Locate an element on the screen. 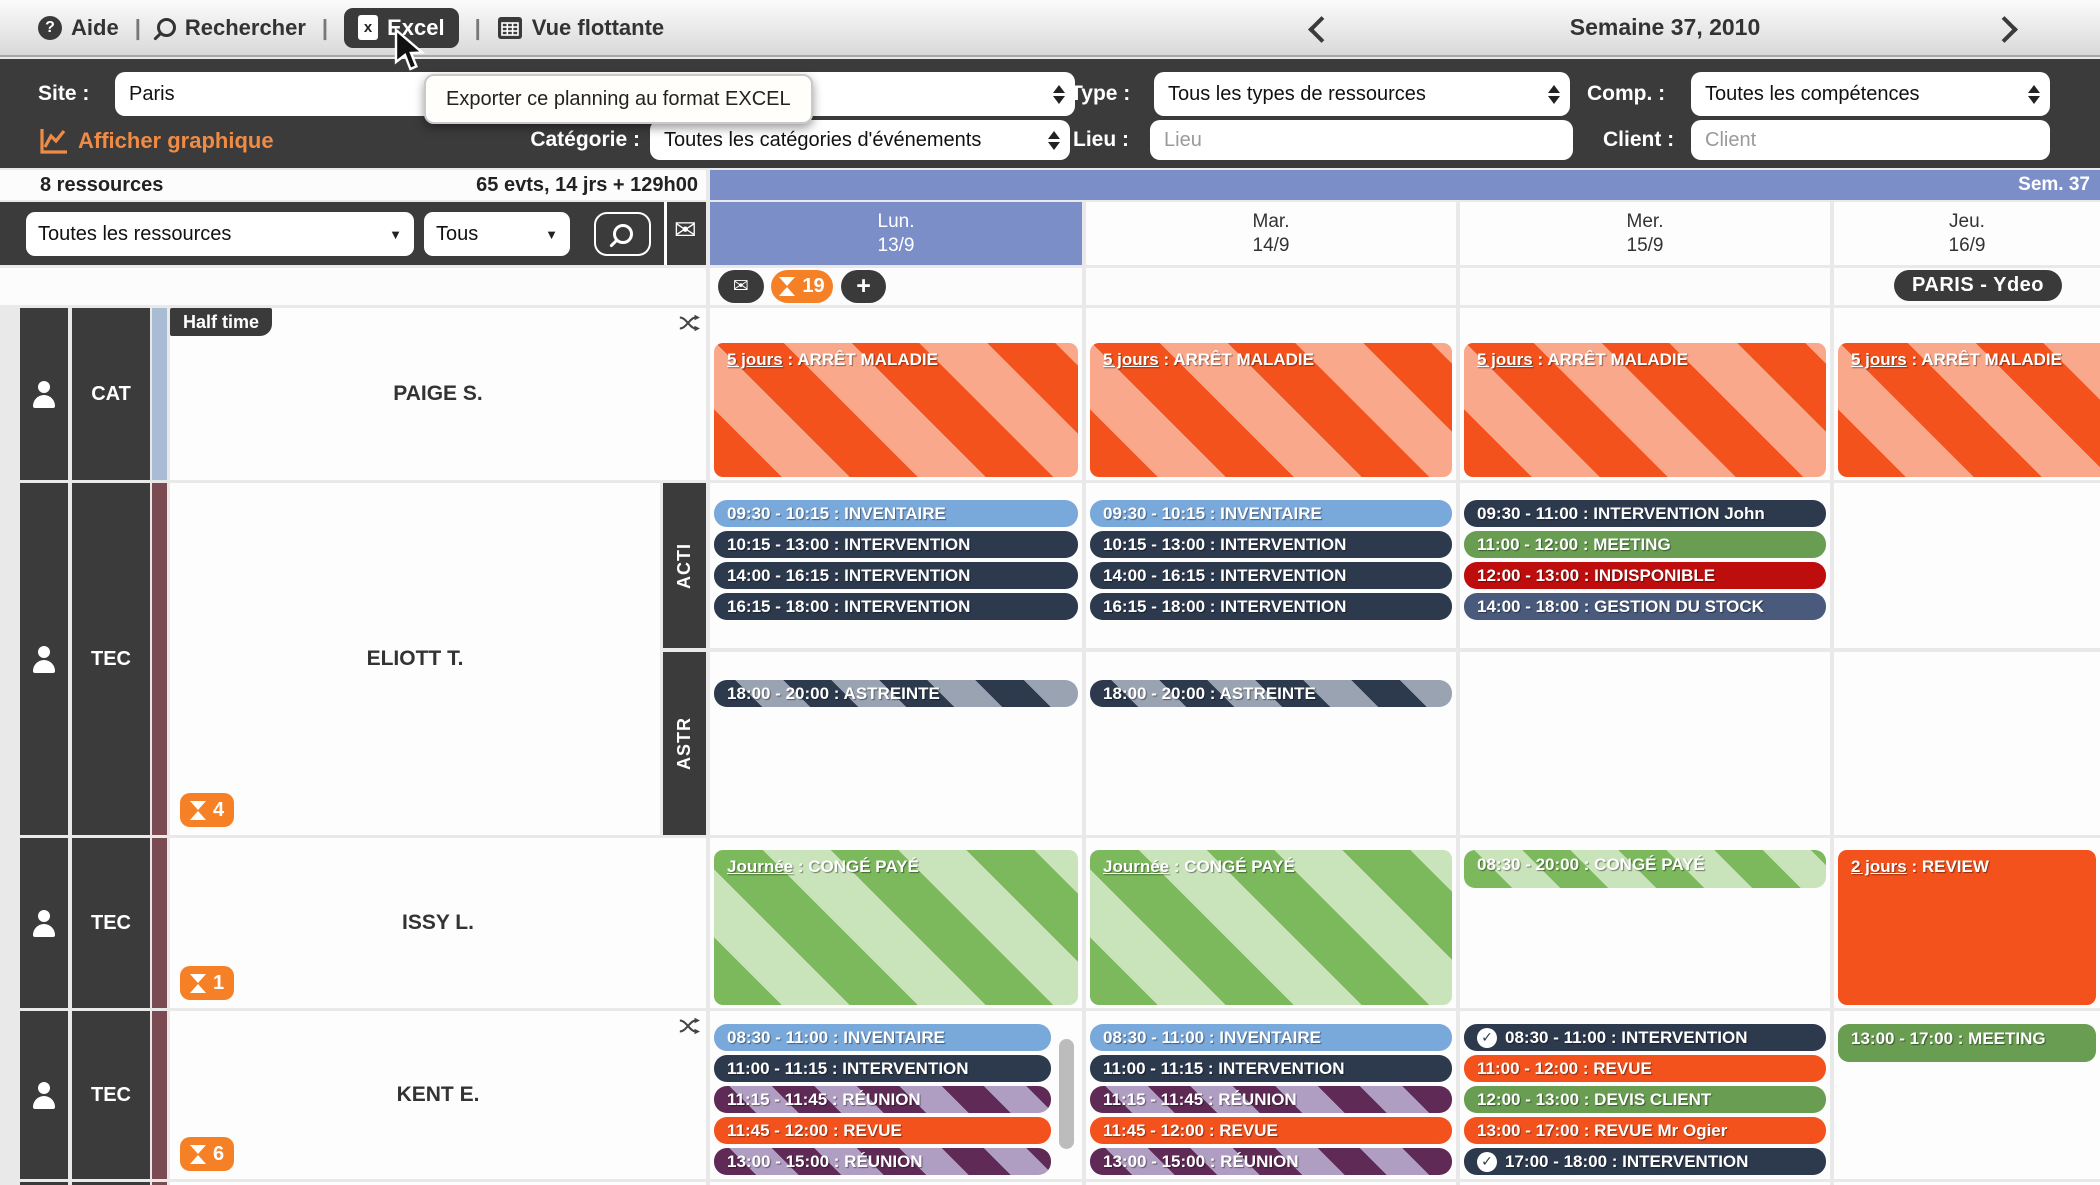 Image resolution: width=2100 pixels, height=1185 pixels. event-bar: 12:00 - 13:00 : DEVIS CLIENT is located at coordinates (1645, 1099).